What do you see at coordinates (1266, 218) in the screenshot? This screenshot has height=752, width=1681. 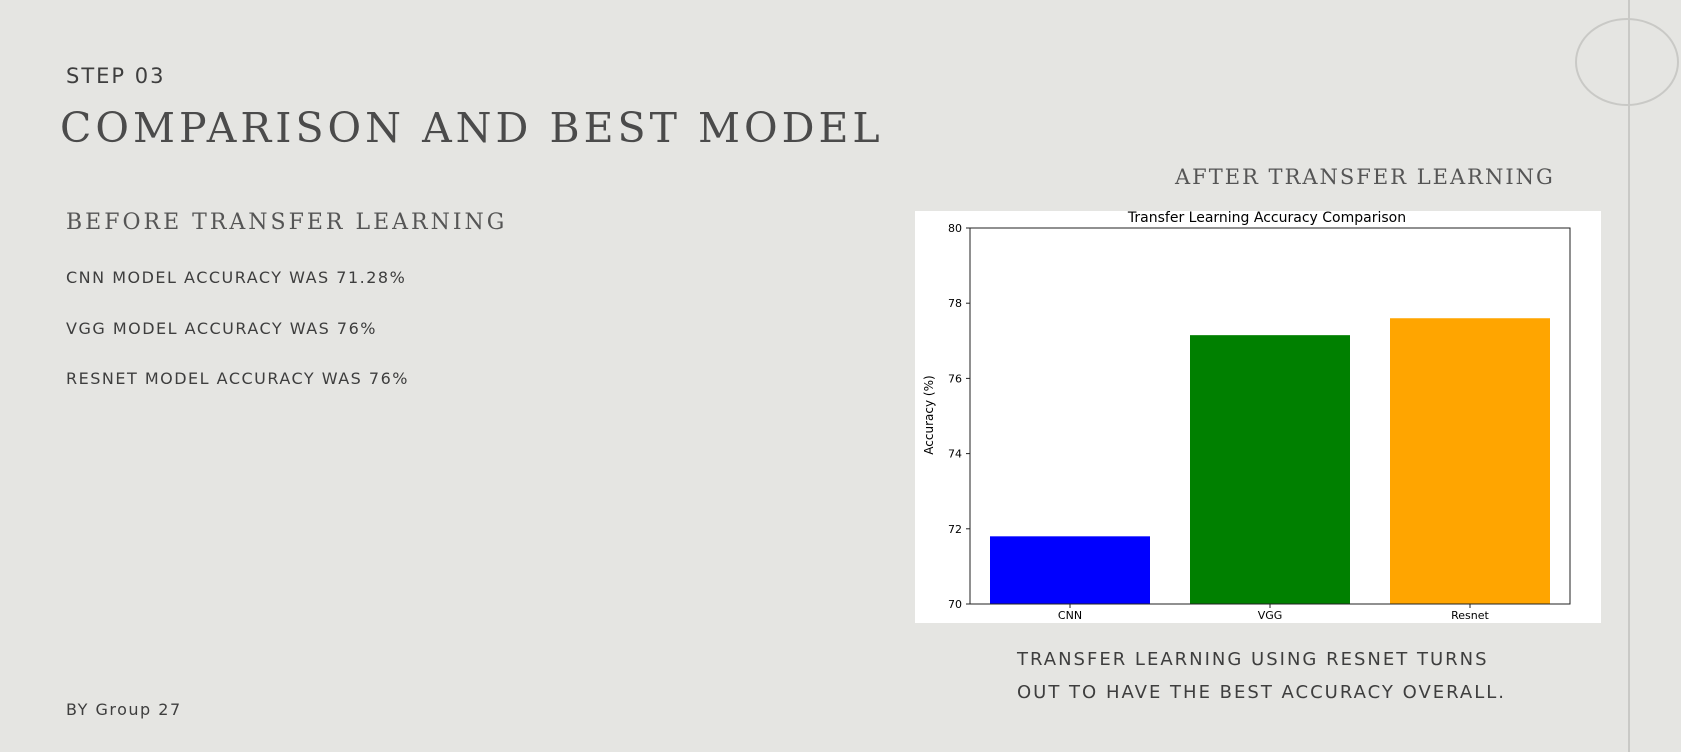 I see `chart-title: Transfer Learning Accuracy Comparison` at bounding box center [1266, 218].